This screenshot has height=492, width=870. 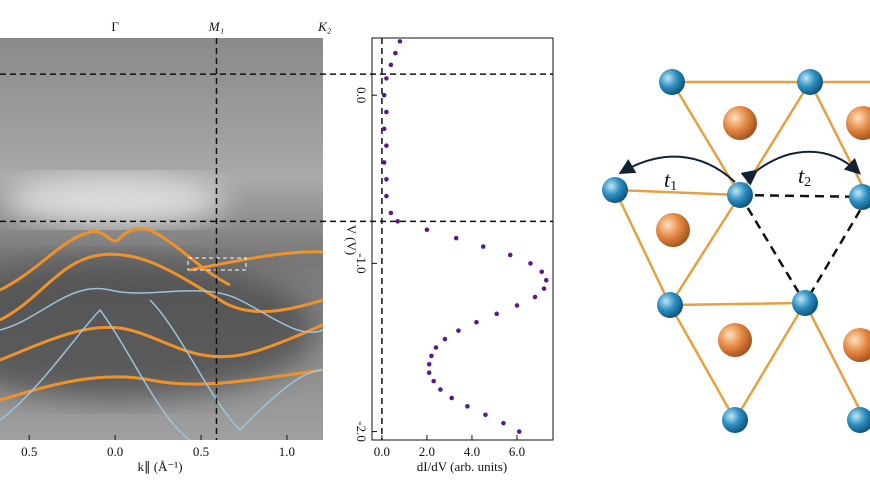 What do you see at coordinates (287, 451) in the screenshot?
I see `x-tick-label: 1.0` at bounding box center [287, 451].